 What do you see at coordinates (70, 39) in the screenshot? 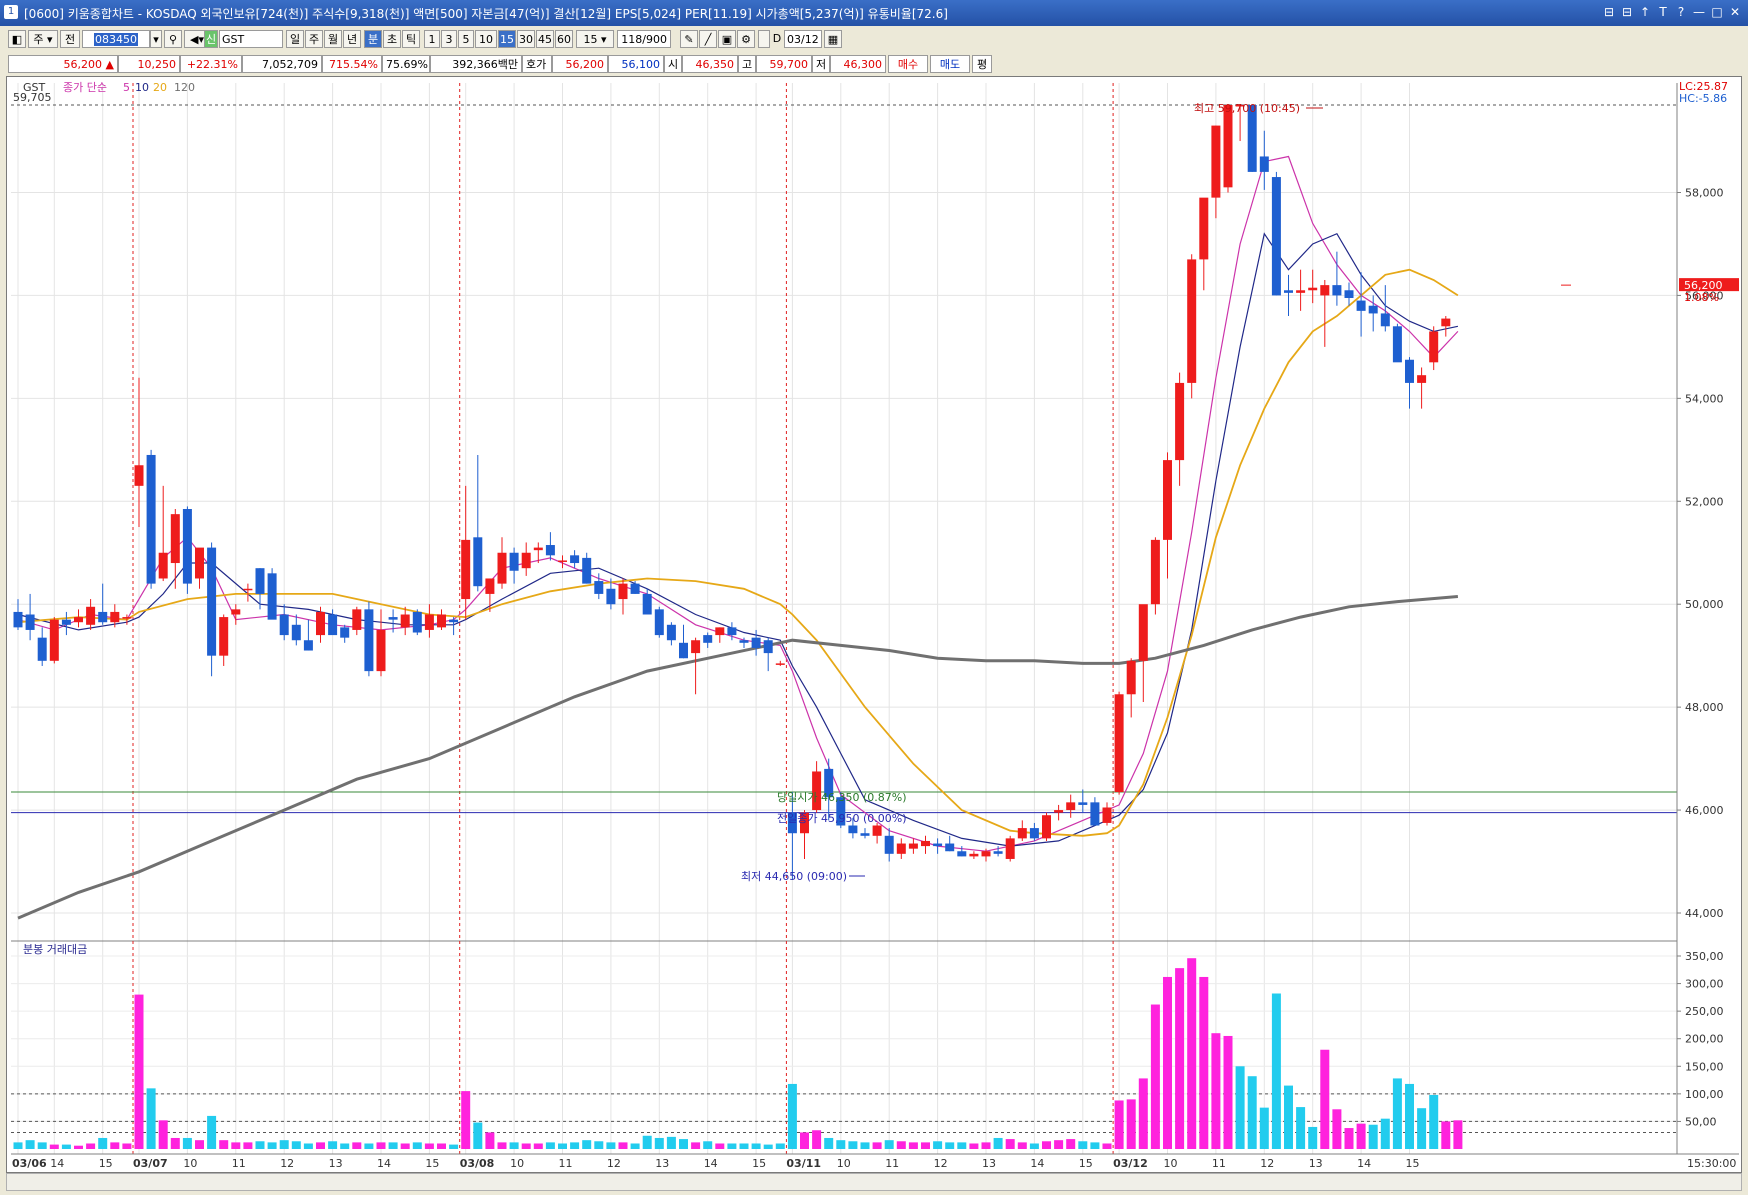
I see `mode-select-2: 전` at bounding box center [70, 39].